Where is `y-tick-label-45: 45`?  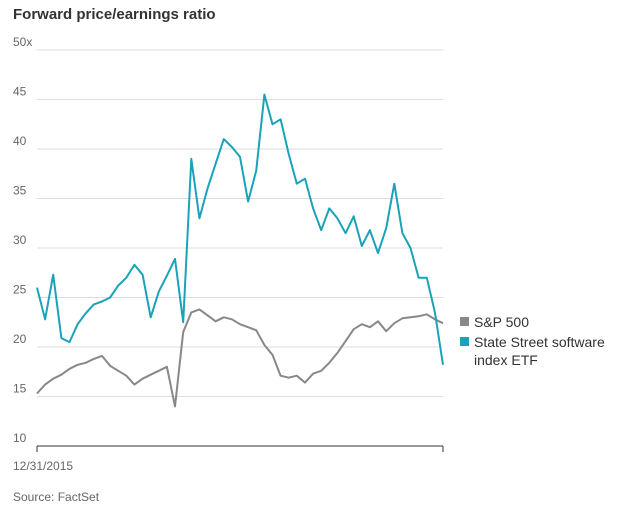
y-tick-label-45: 45 is located at coordinates (20, 92).